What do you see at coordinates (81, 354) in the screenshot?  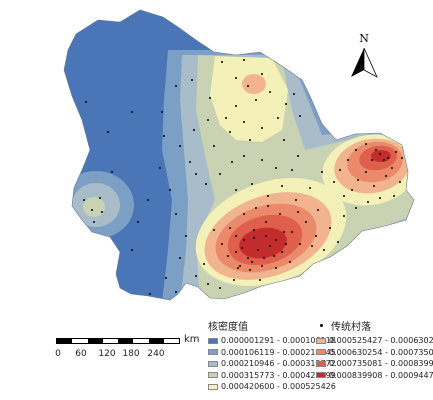 I see `scale-tick: 60` at bounding box center [81, 354].